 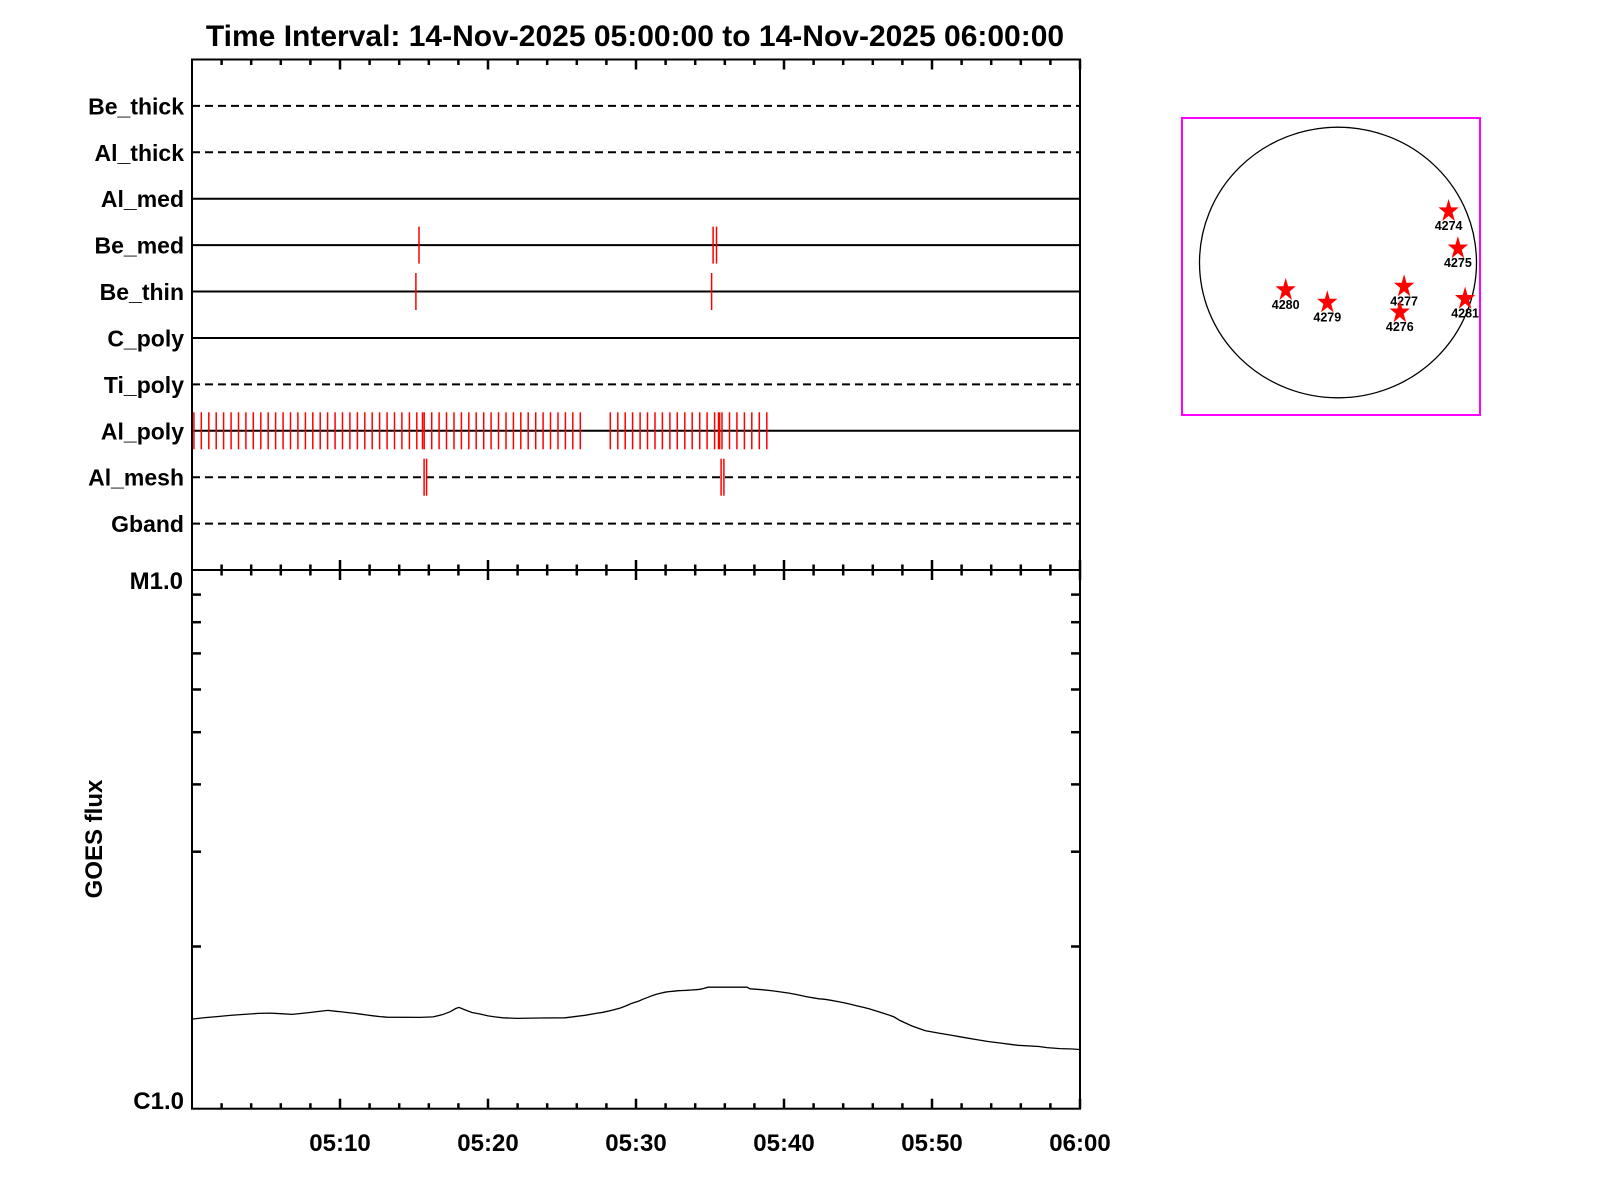 I want to click on svg-text: 4274, so click(x=1449, y=226).